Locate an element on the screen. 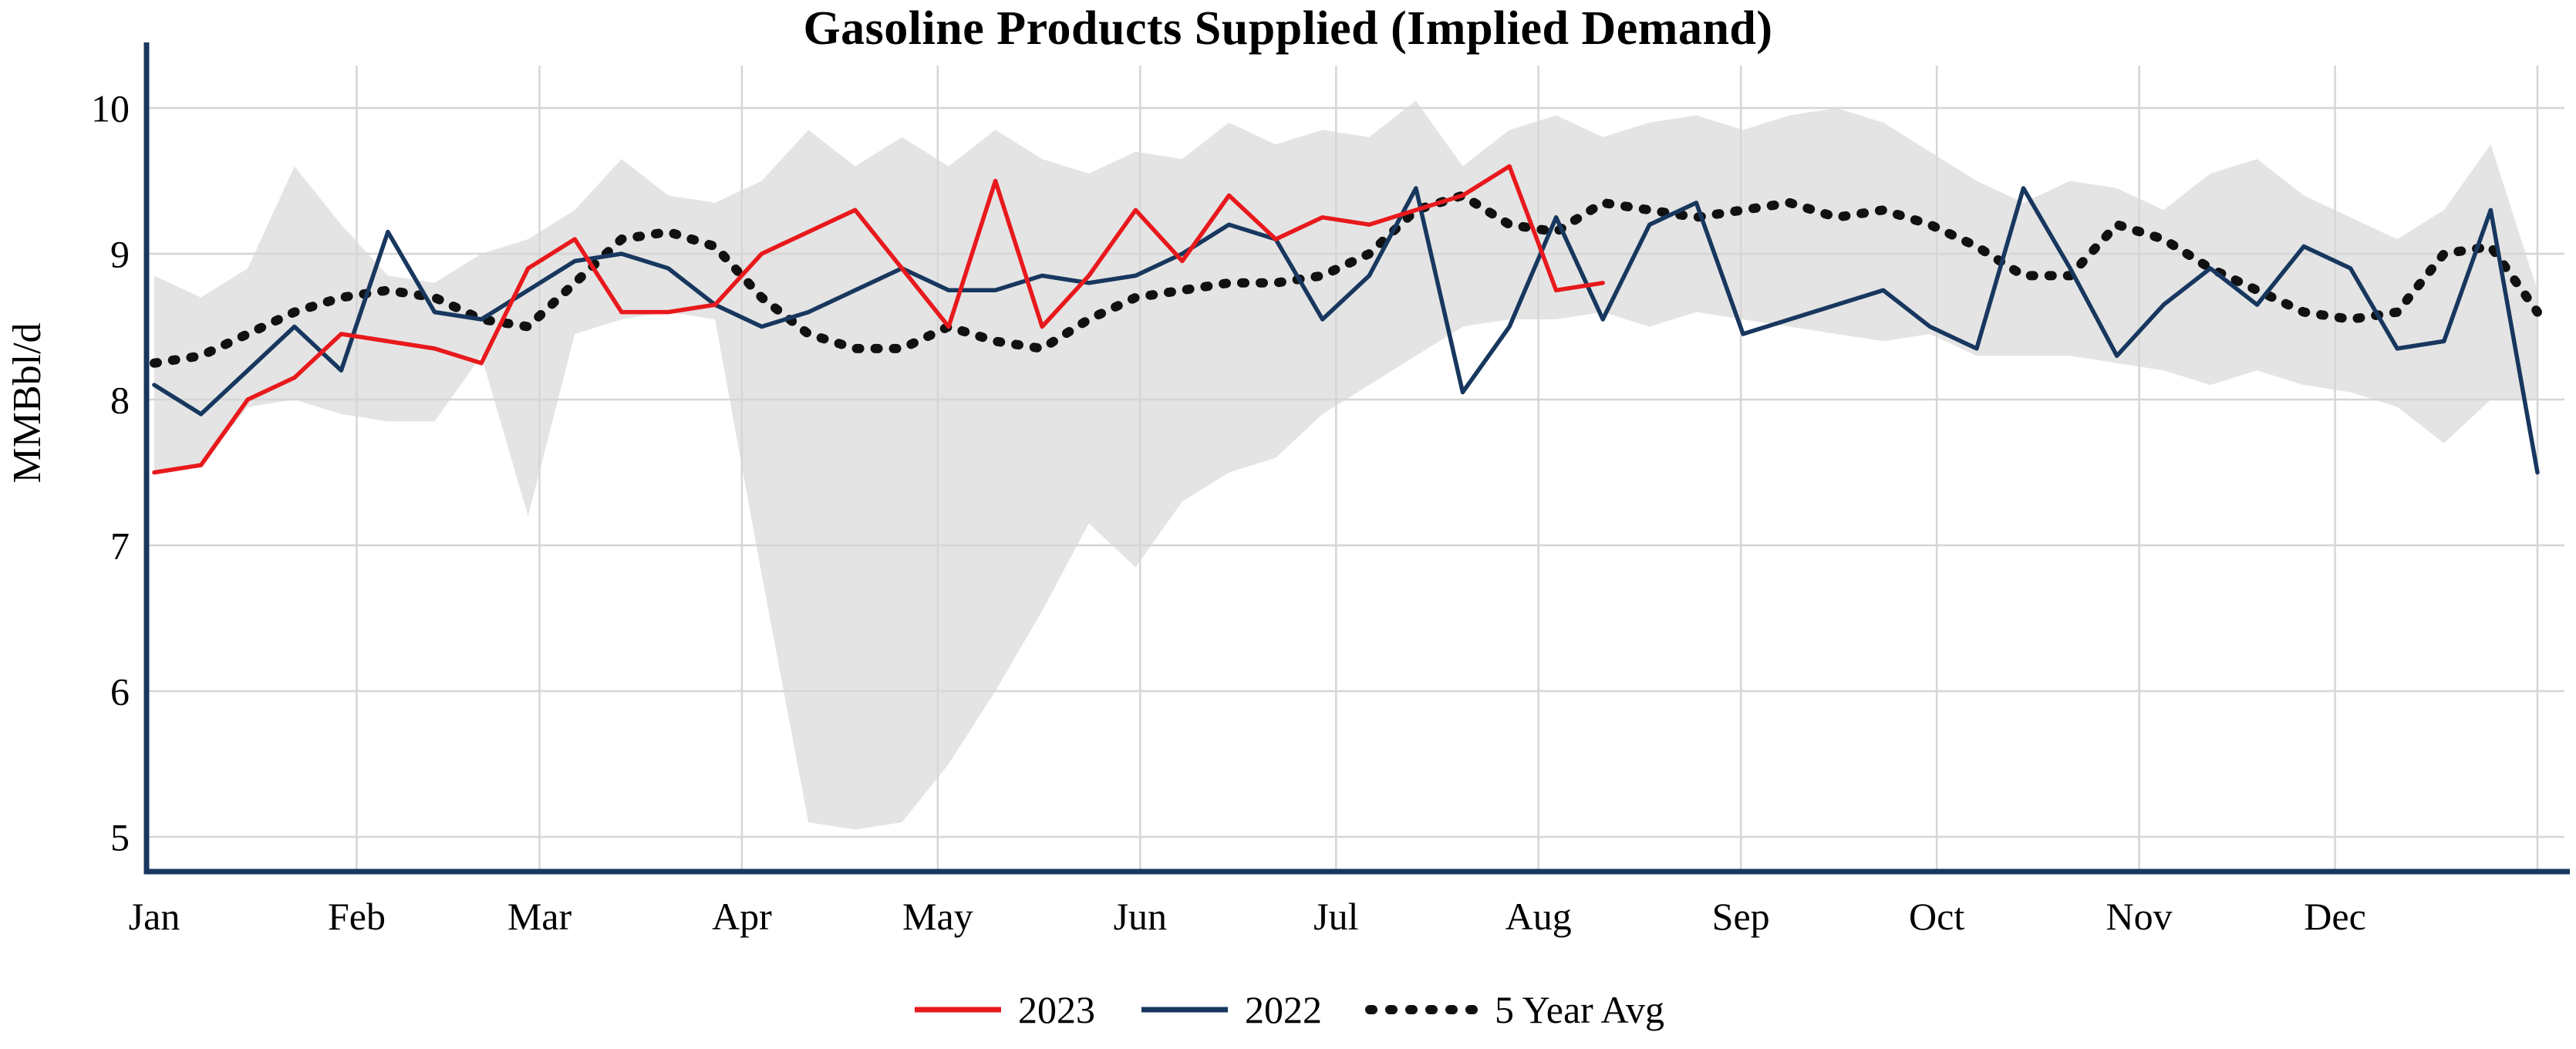 The image size is (2576, 1049). x-tick-label: Jun is located at coordinates (1140, 916).